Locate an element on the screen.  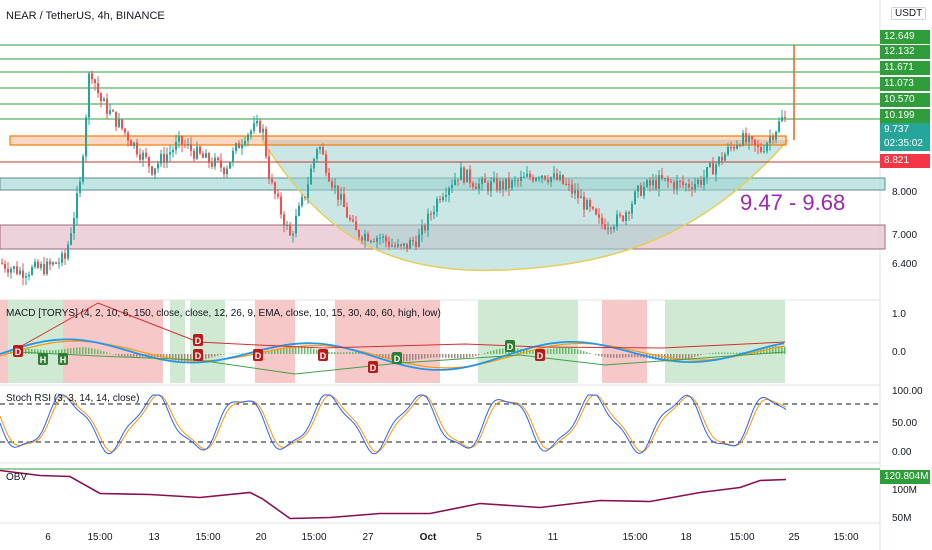
currency-badge: USDT is located at coordinates (909, 13).